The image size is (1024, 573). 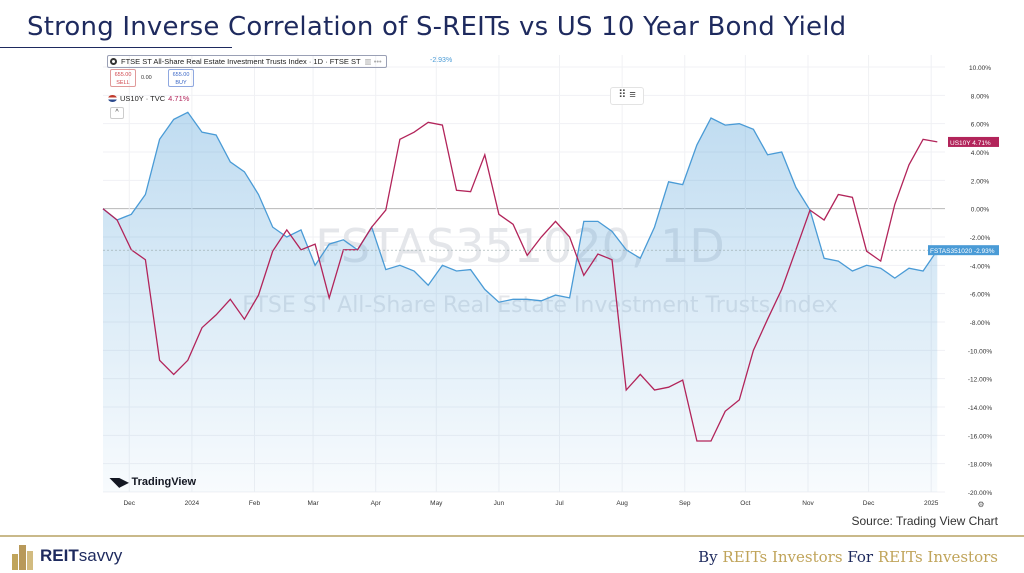 What do you see at coordinates (627, 96) in the screenshot?
I see `menu-icon: ⠿ ≡` at bounding box center [627, 96].